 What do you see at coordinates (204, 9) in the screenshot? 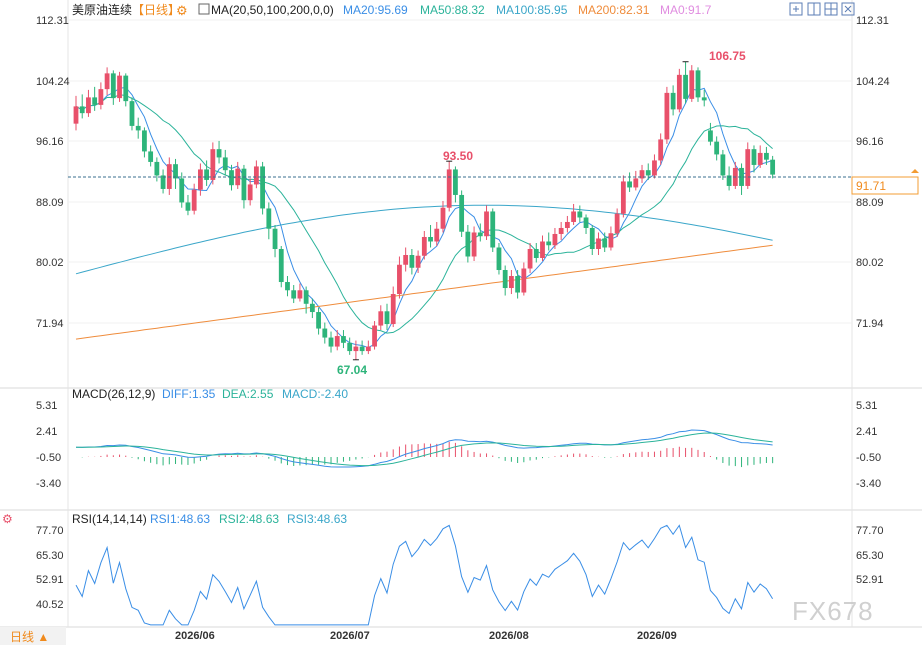
I see `ma-toggle-icon` at bounding box center [204, 9].